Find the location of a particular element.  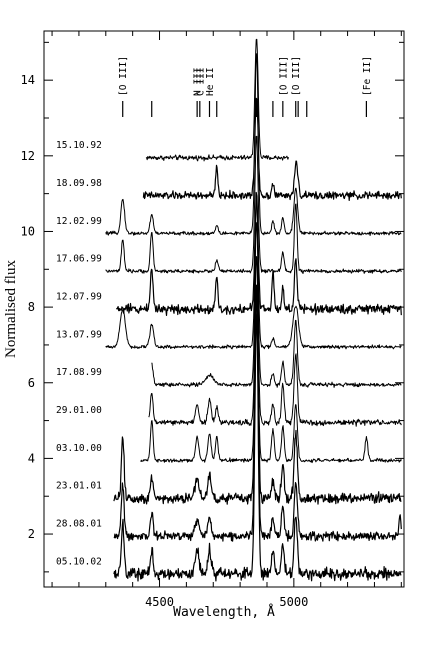

spectrum-17.06.99 is located at coordinates (253, 204).